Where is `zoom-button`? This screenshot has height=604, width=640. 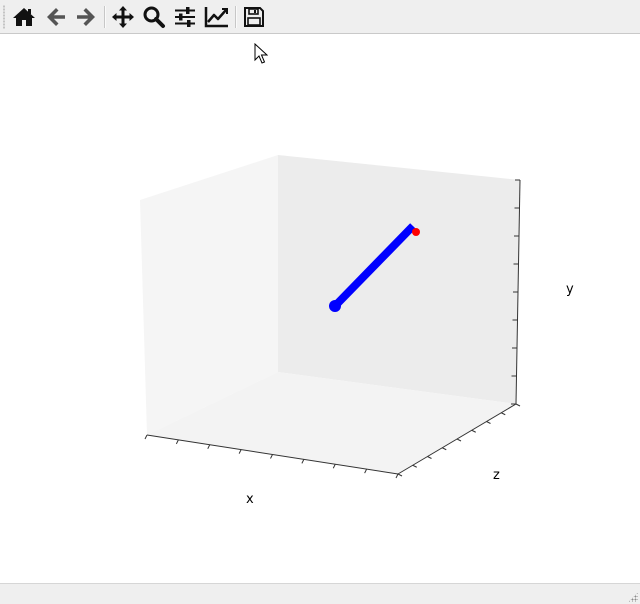 zoom-button is located at coordinates (154, 17).